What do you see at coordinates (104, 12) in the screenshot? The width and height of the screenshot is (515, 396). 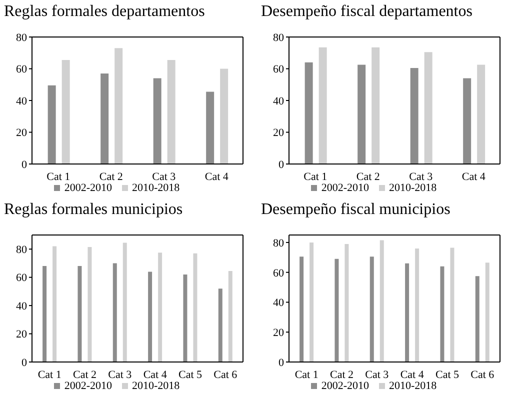 I see `chart-title: Reglas formales departamentos` at bounding box center [104, 12].